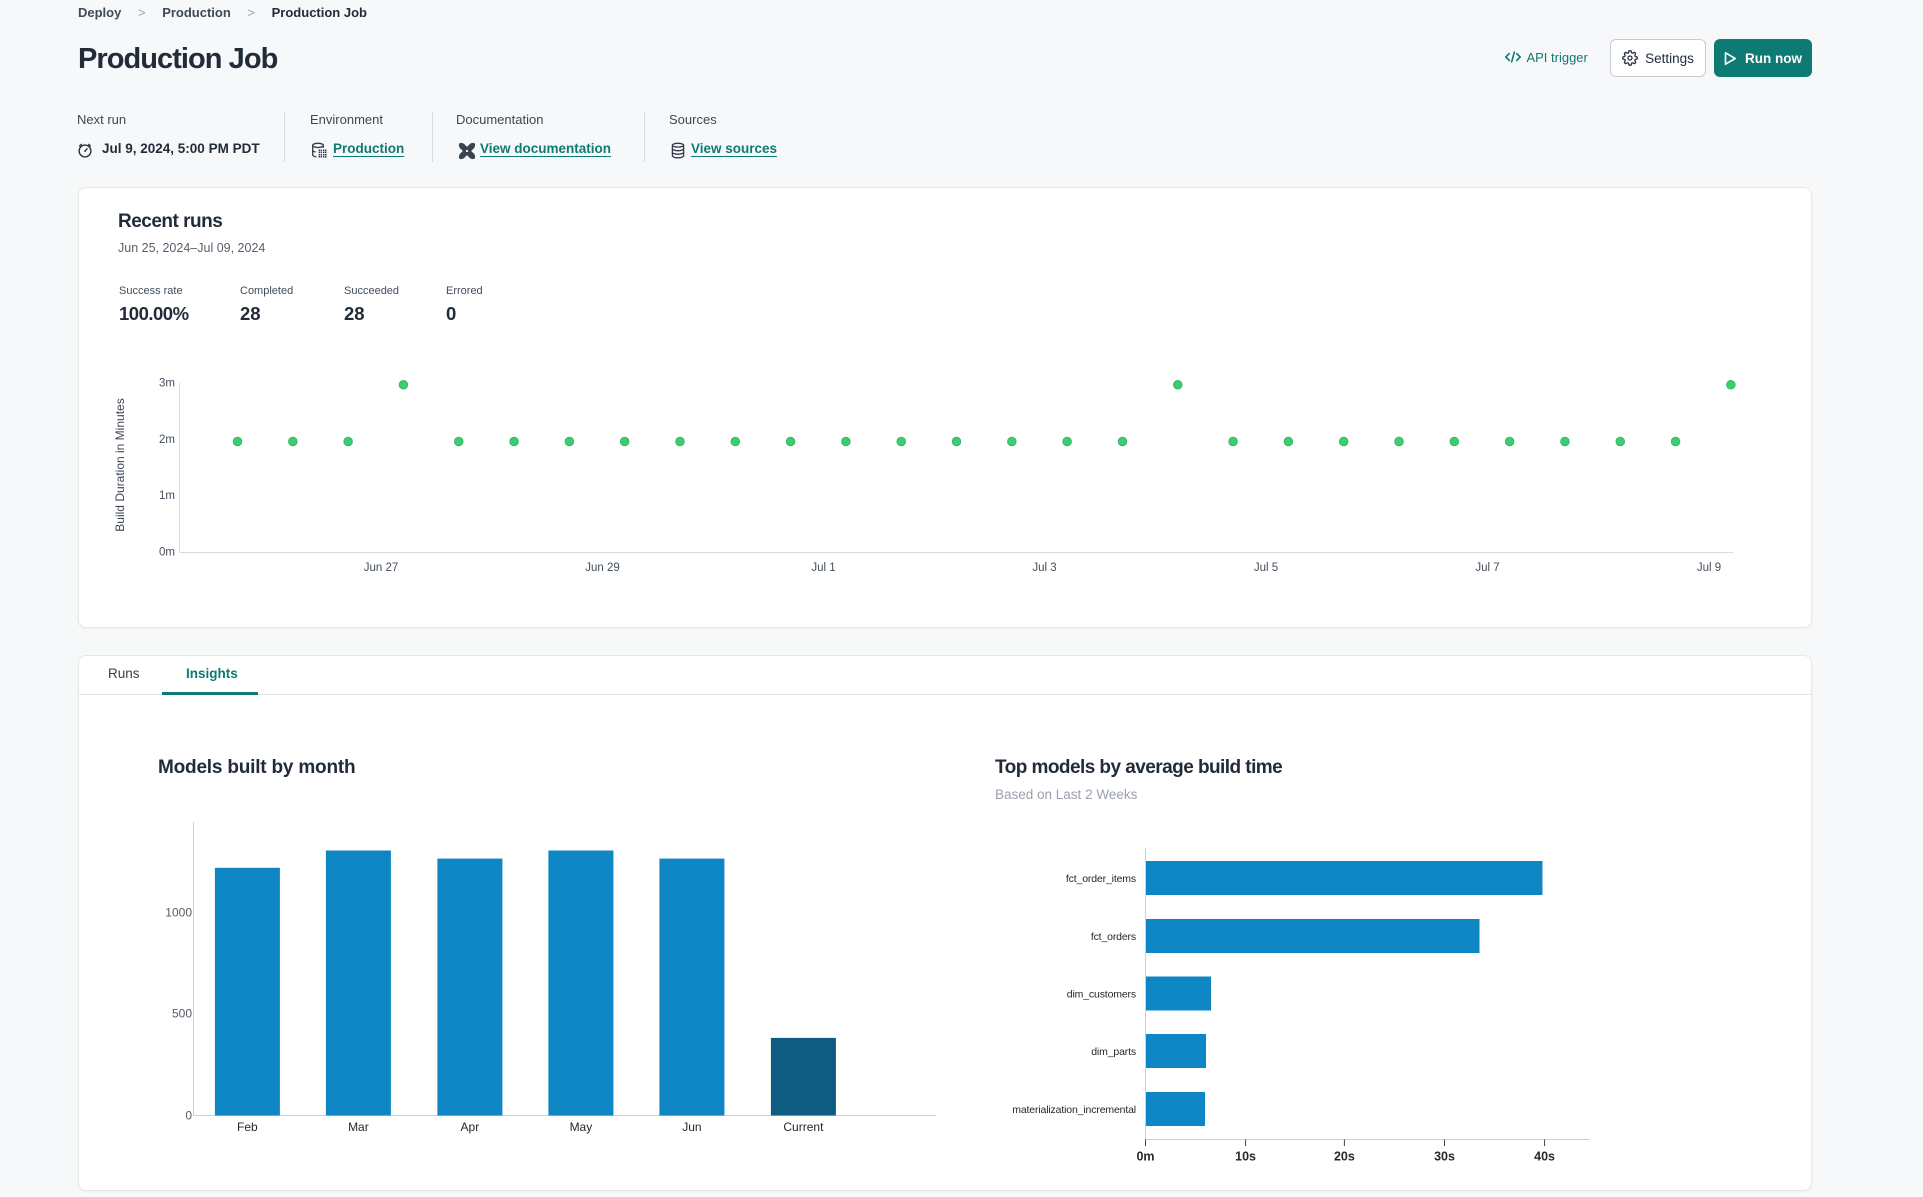 This screenshot has width=1923, height=1197. What do you see at coordinates (167, 496) in the screenshot?
I see `svg-text: 1m` at bounding box center [167, 496].